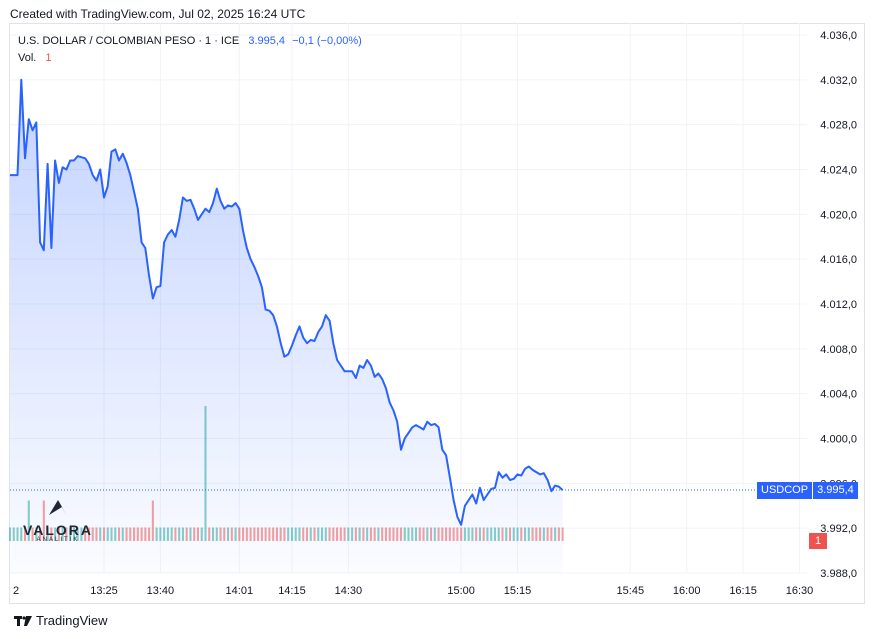  Describe the element at coordinates (800, 591) in the screenshot. I see `time-tick-label: 16:30` at that location.